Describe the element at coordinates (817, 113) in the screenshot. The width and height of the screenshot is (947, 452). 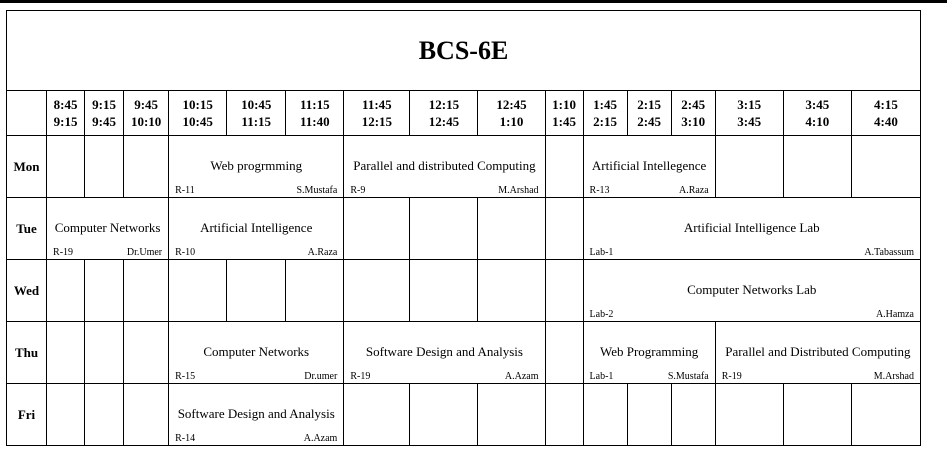
I see `time-slot: 3:45 4:10` at that location.